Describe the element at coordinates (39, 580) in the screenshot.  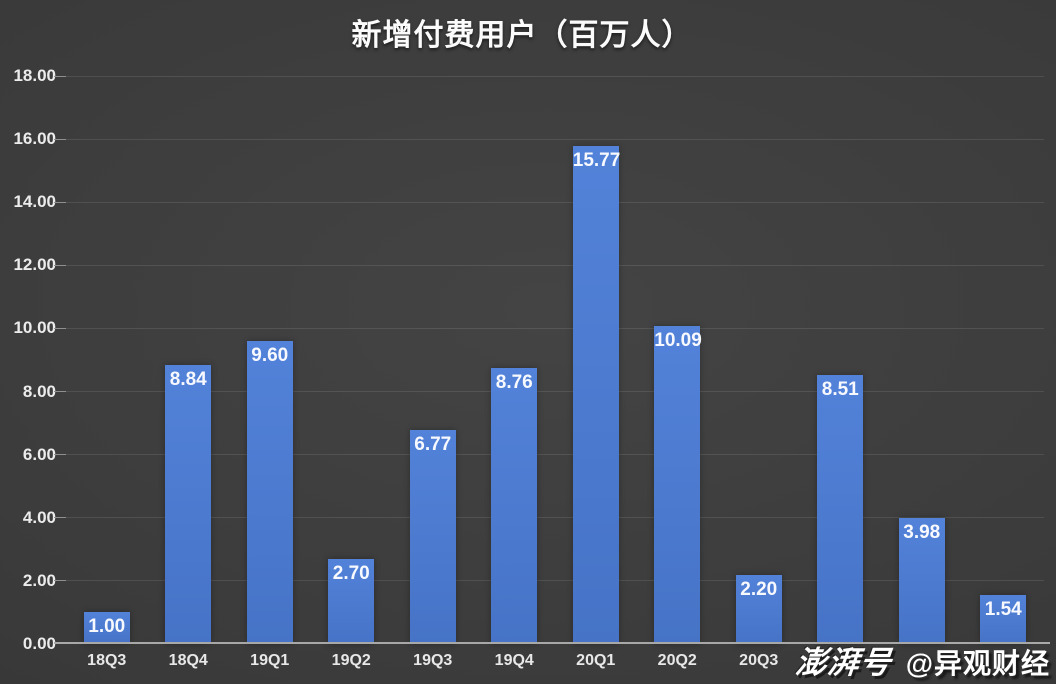
I see `y-axis-label: 2.00` at that location.